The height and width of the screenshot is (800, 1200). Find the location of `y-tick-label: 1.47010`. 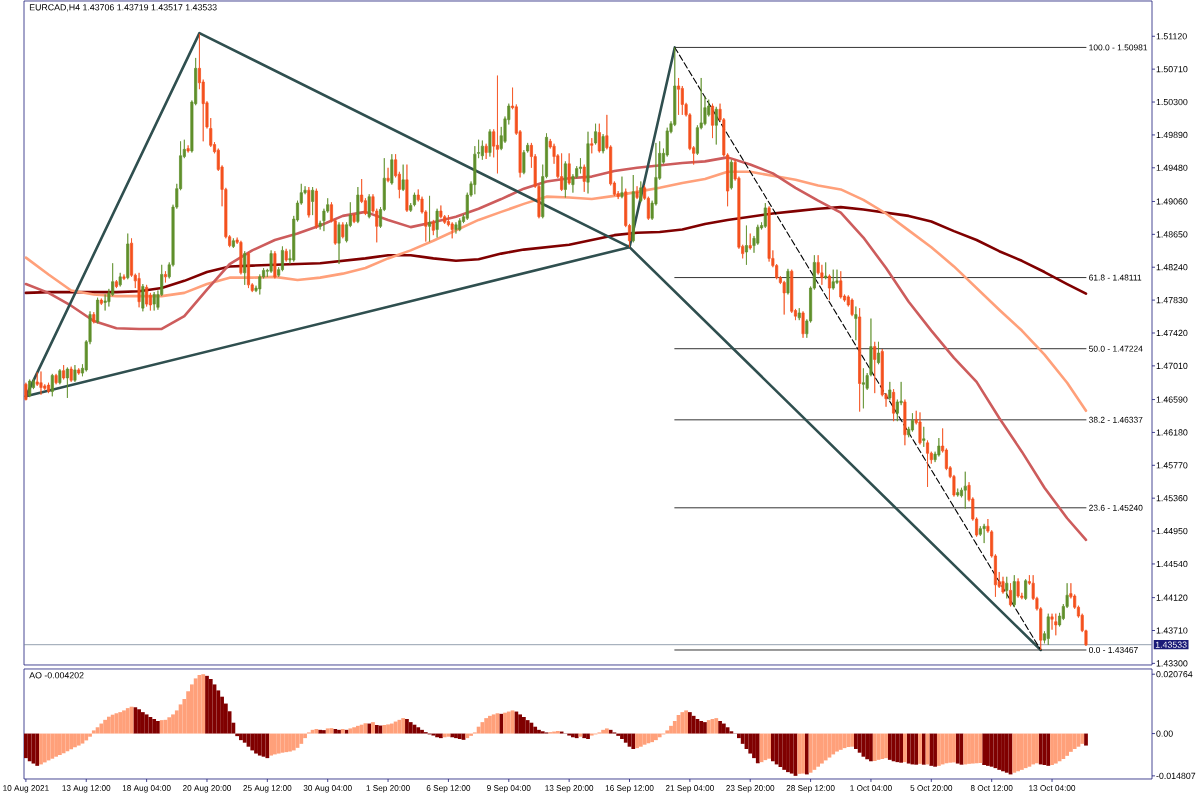

y-tick-label: 1.47010 is located at coordinates (1172, 365).